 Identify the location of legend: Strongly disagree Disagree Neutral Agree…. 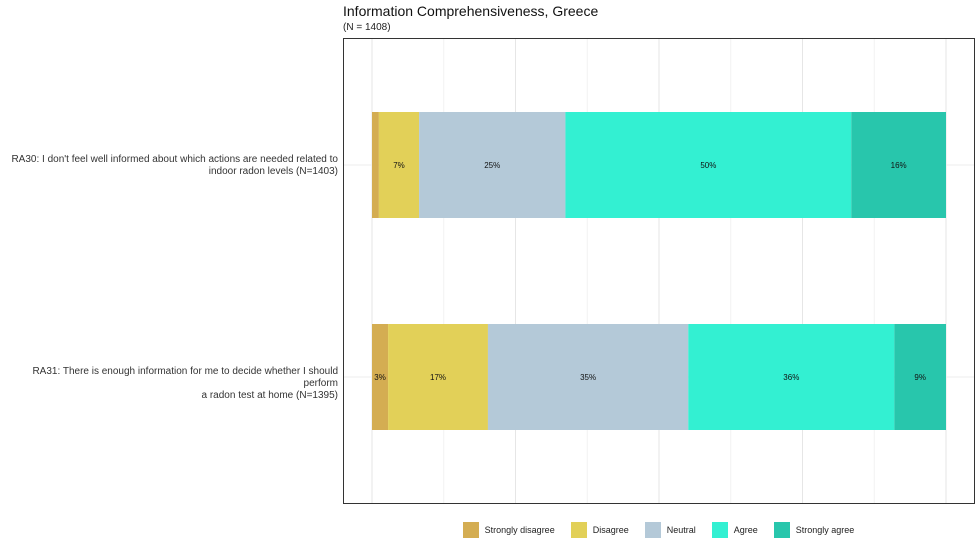
(490, 530).